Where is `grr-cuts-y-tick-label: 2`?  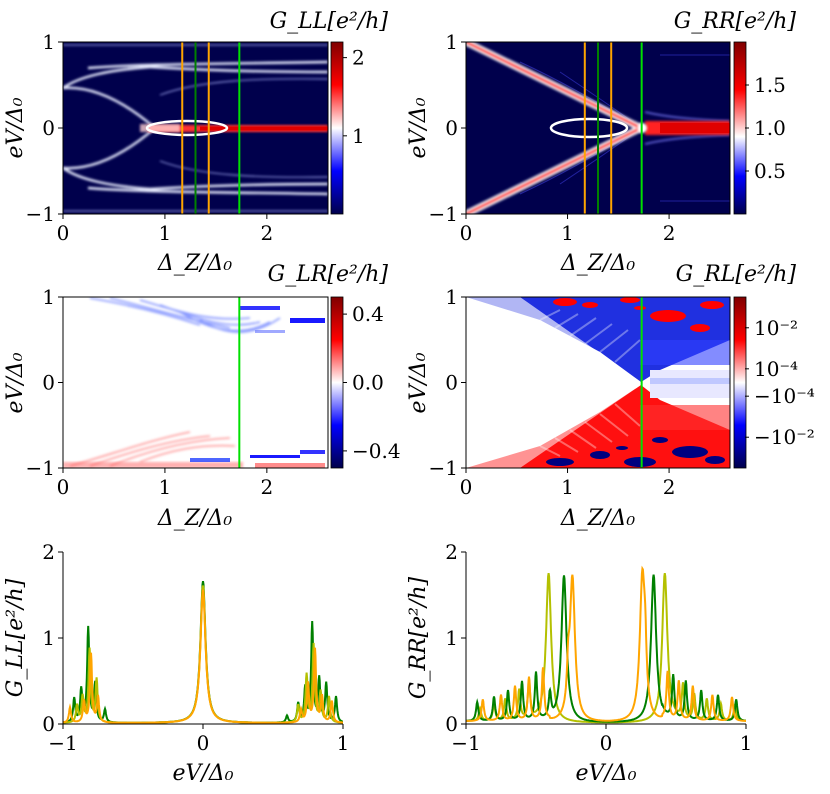
grr-cuts-y-tick-label: 2 is located at coordinates (451, 552).